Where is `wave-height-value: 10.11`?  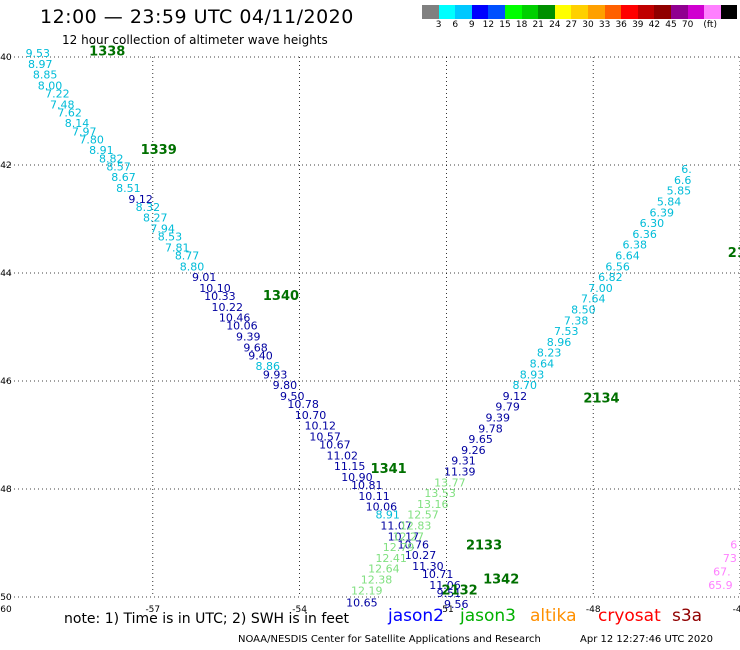
wave-height-value: 10.11 is located at coordinates (374, 496).